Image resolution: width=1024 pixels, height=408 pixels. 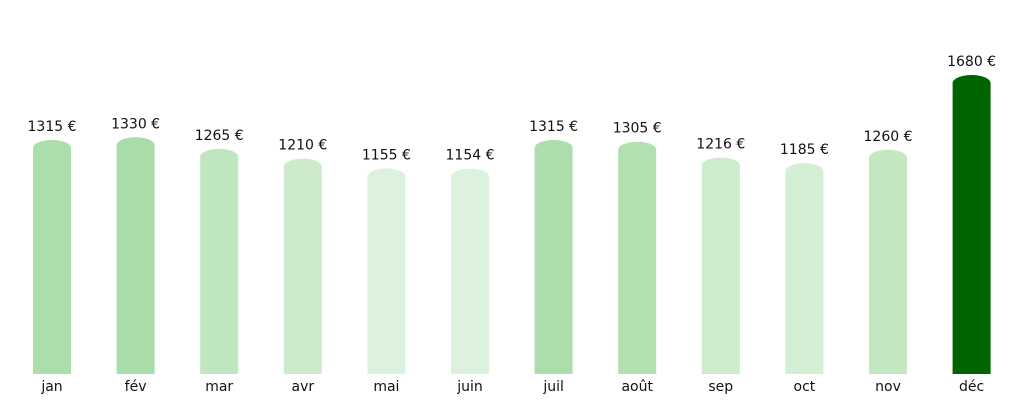 I want to click on x-tick-label: juil, so click(x=553, y=387).